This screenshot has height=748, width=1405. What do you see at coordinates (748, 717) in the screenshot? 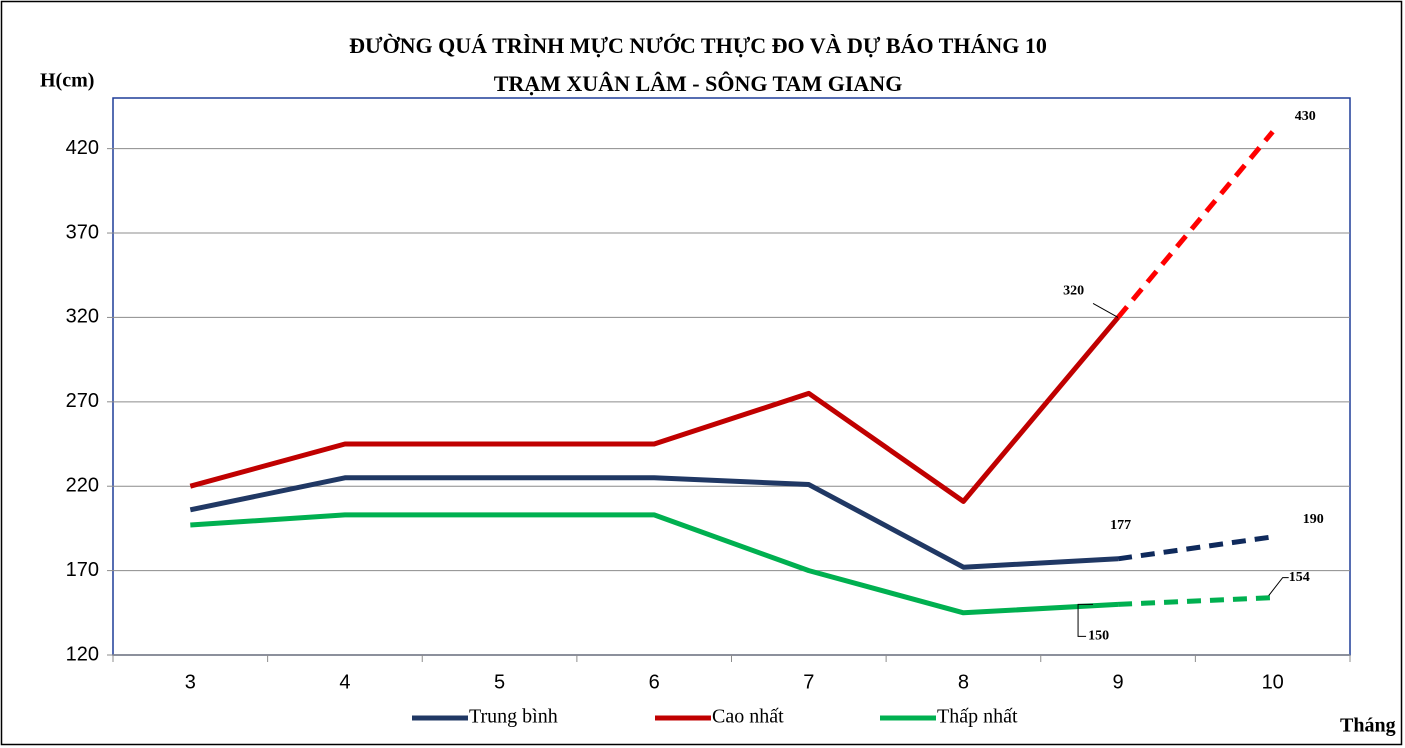
I see `legend-label: Cao nhất` at bounding box center [748, 717].